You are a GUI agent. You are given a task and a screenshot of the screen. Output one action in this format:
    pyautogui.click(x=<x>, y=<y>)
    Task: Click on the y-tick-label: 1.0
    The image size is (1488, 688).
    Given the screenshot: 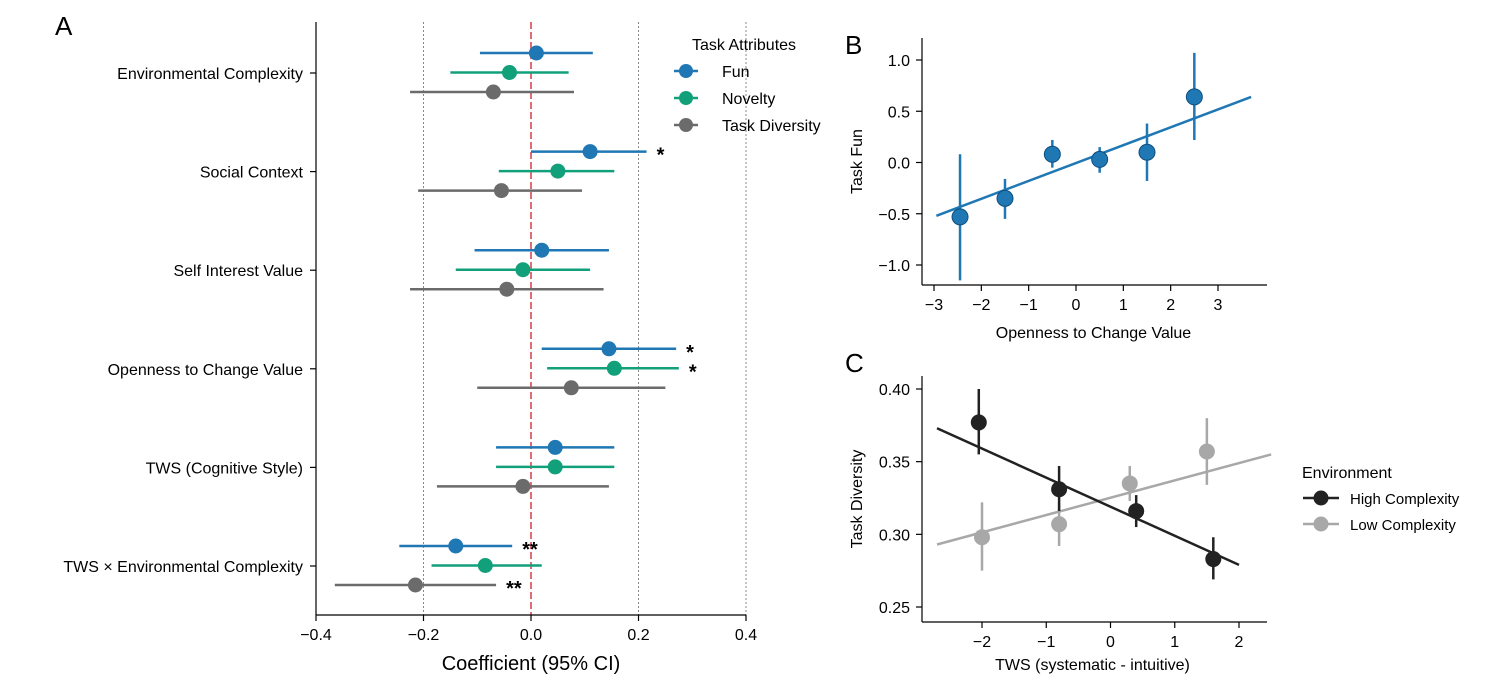 What is the action you would take?
    pyautogui.click(x=899, y=61)
    